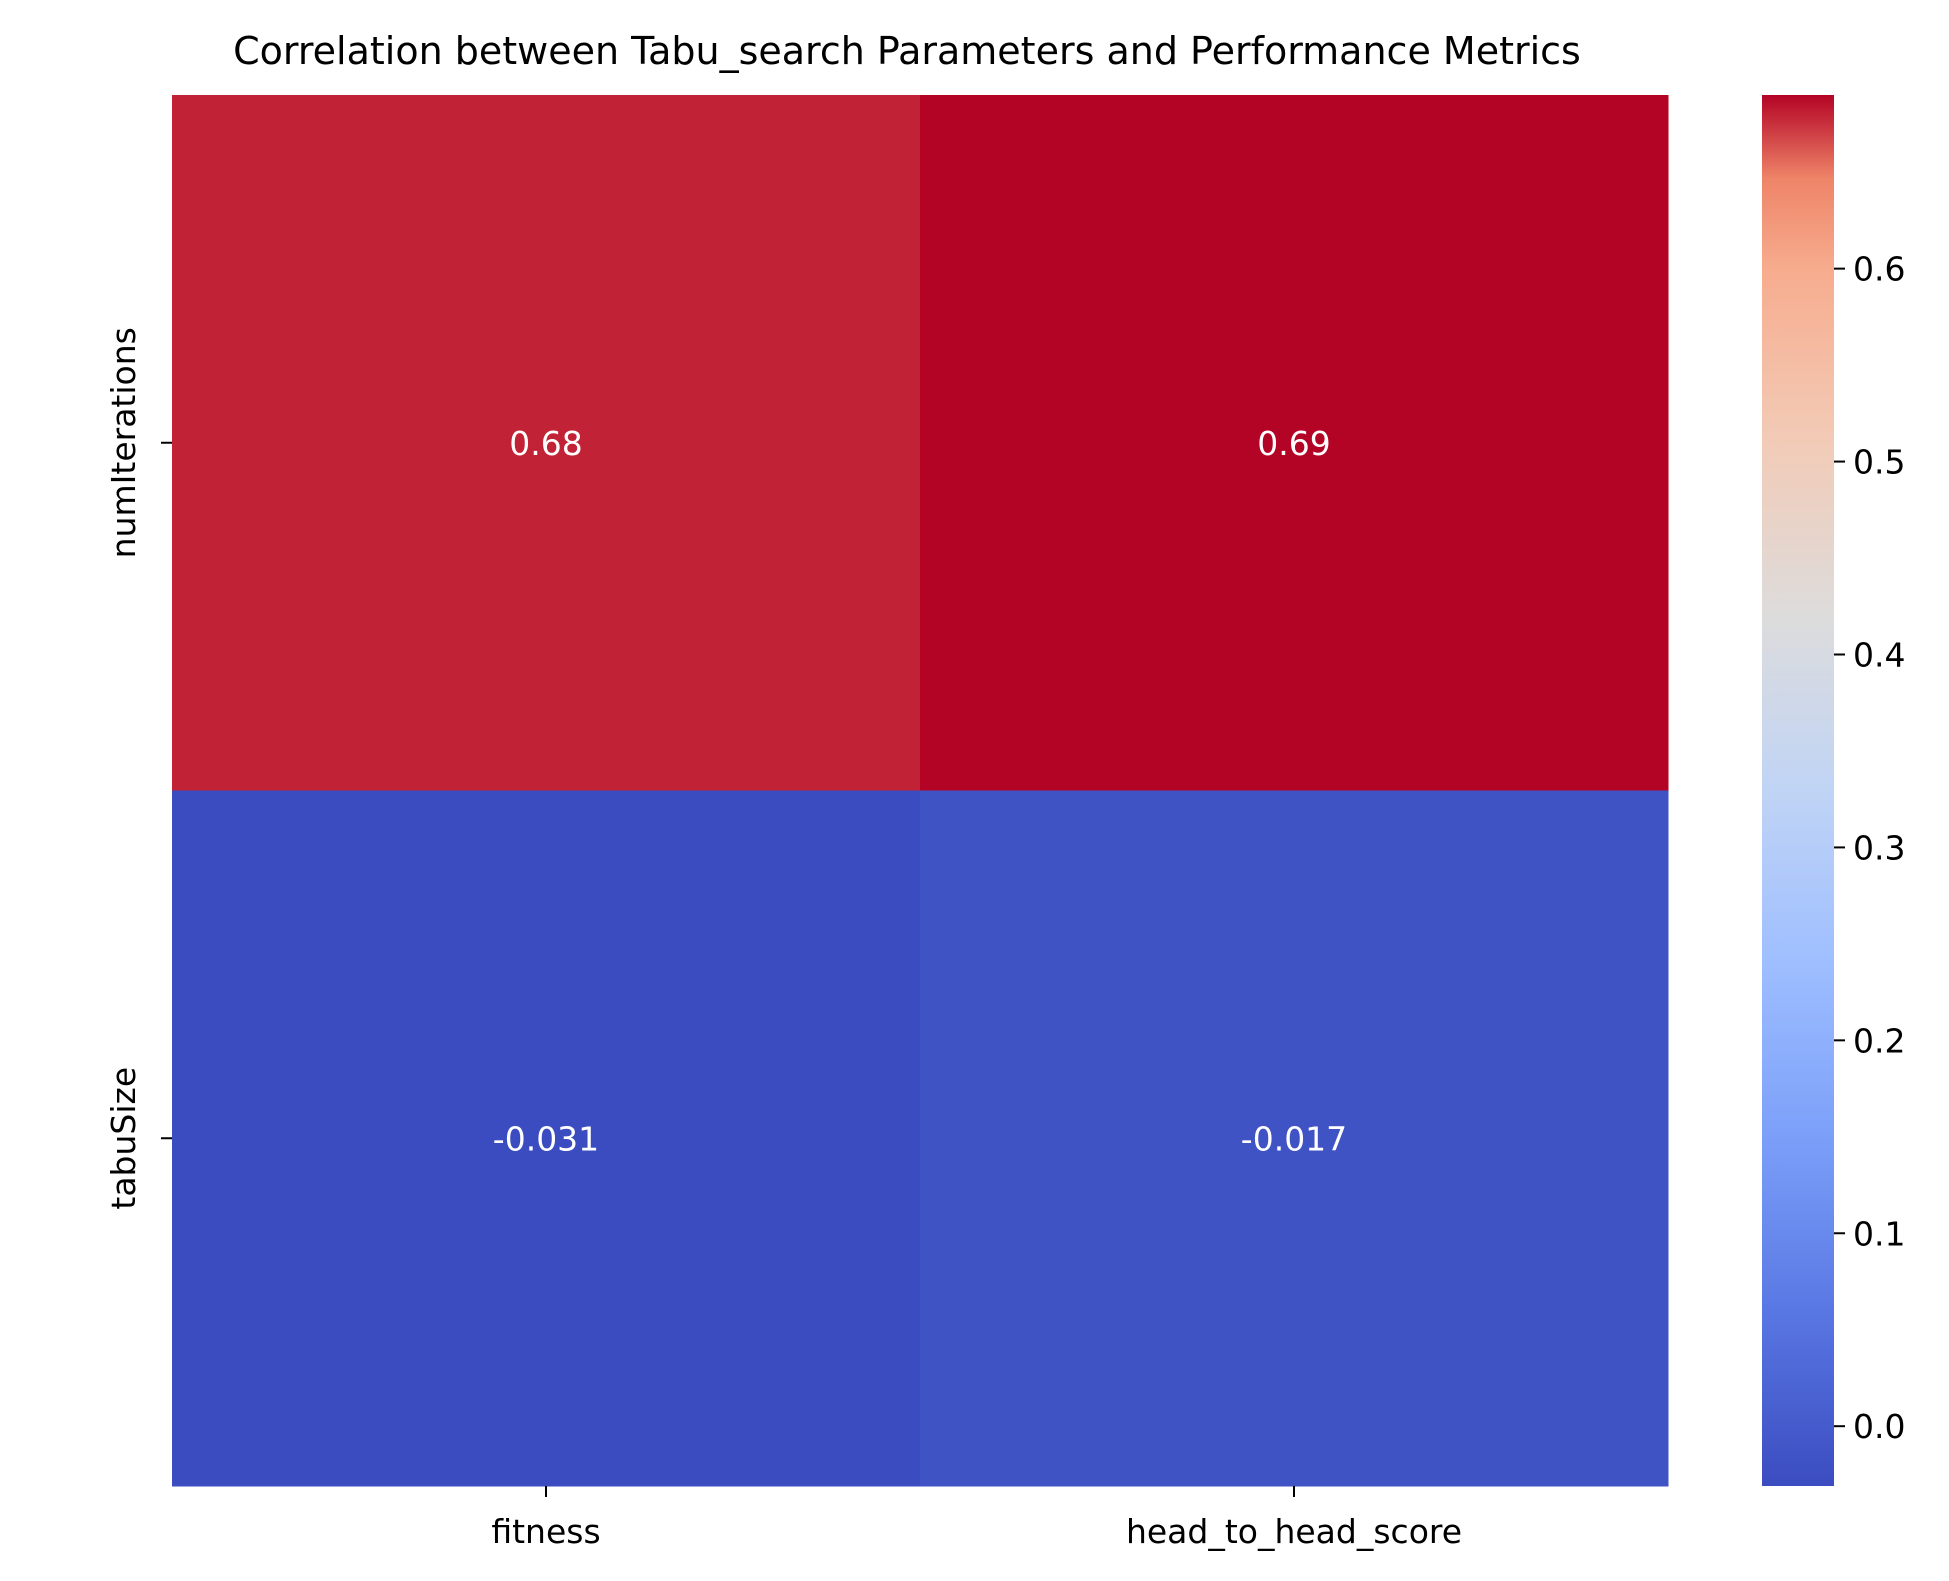  I want to click on cell-value-label: -0.017, so click(1294, 1138).